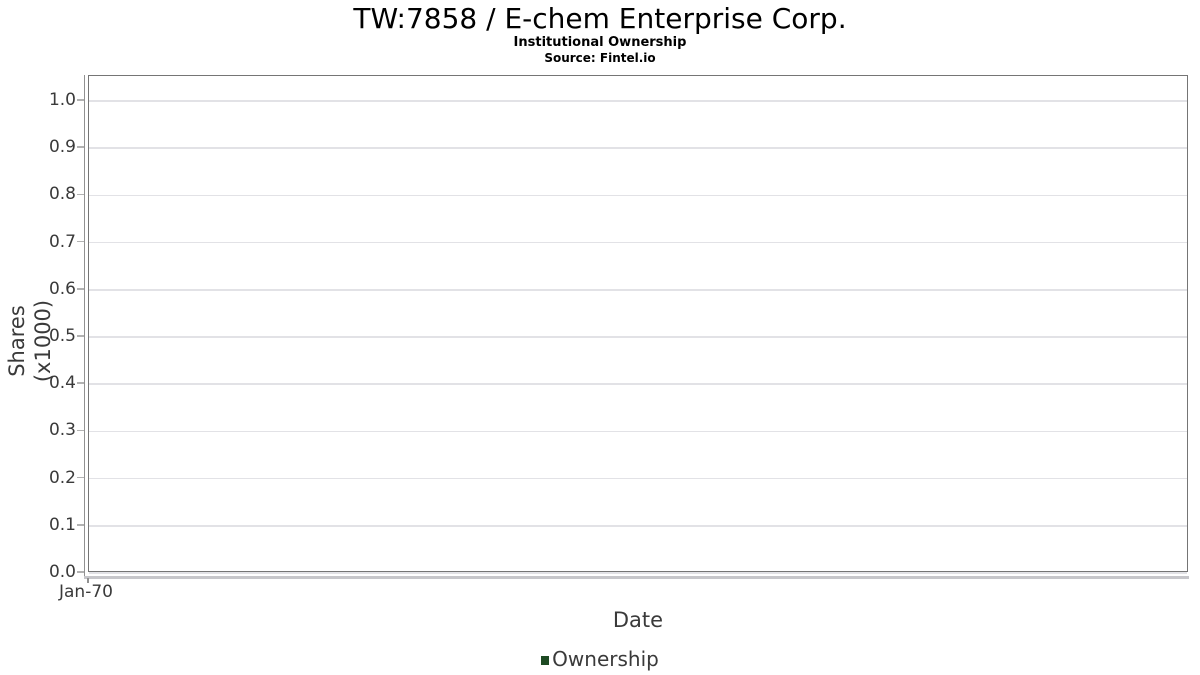 This screenshot has width=1200, height=675. Describe the element at coordinates (636, 577) in the screenshot. I see `x-axis-line` at that location.